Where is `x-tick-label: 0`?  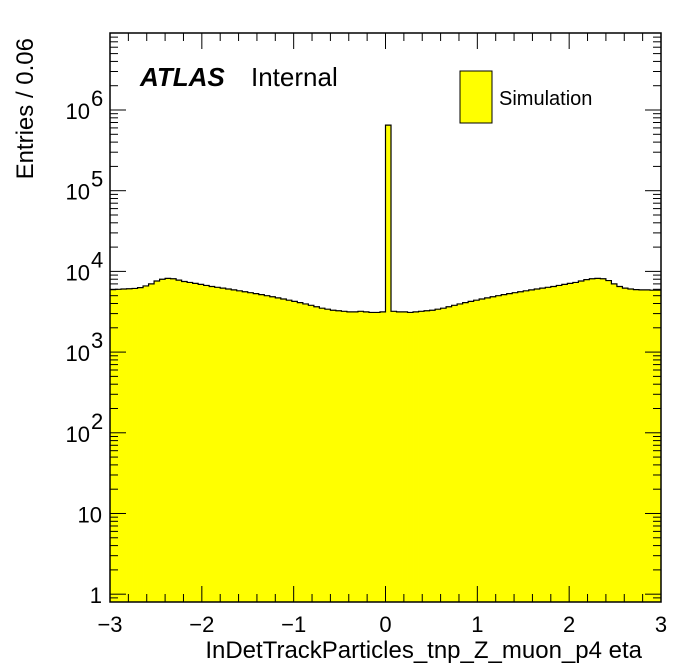 x-tick-label: 0 is located at coordinates (385, 624).